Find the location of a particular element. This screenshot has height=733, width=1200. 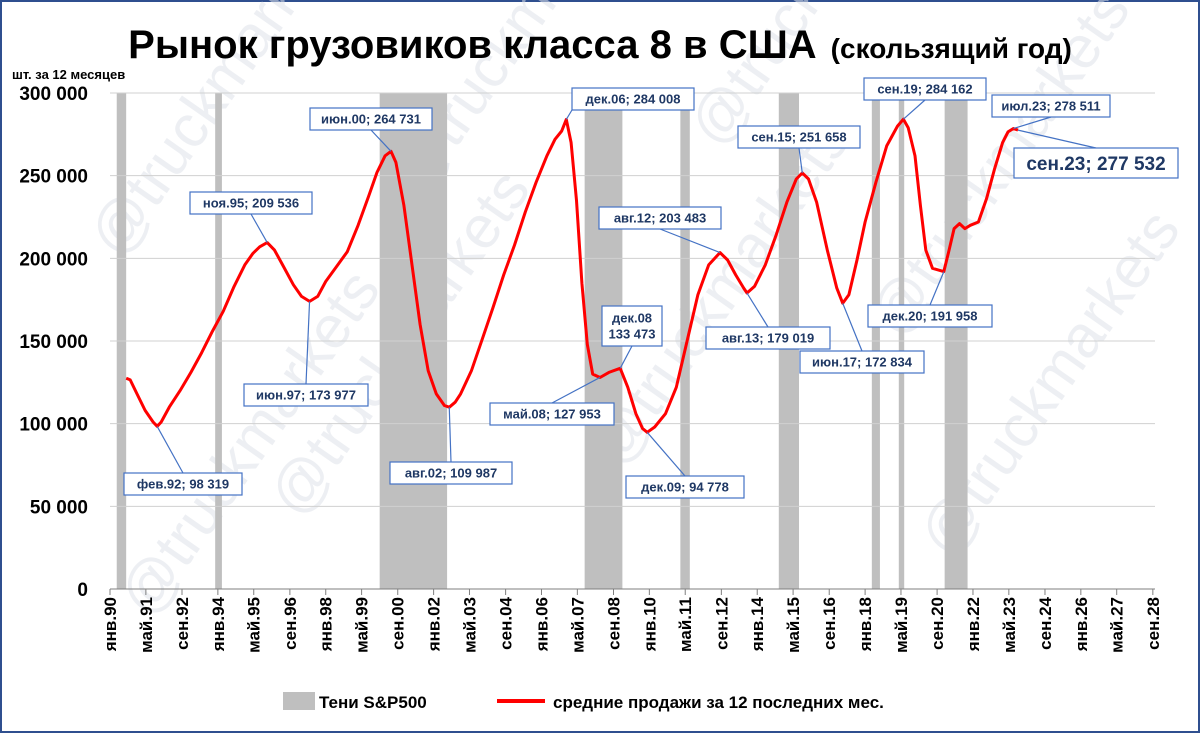

x-tick-label: янв.22 is located at coordinates (973, 624).